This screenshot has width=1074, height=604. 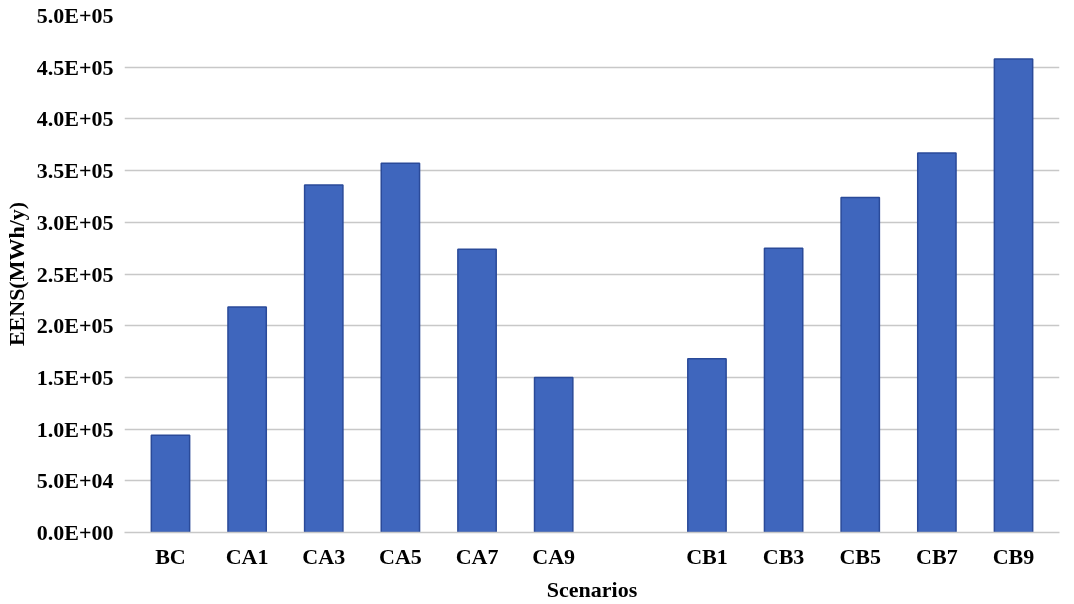 I want to click on x-tick-label: CB1, so click(x=707, y=556).